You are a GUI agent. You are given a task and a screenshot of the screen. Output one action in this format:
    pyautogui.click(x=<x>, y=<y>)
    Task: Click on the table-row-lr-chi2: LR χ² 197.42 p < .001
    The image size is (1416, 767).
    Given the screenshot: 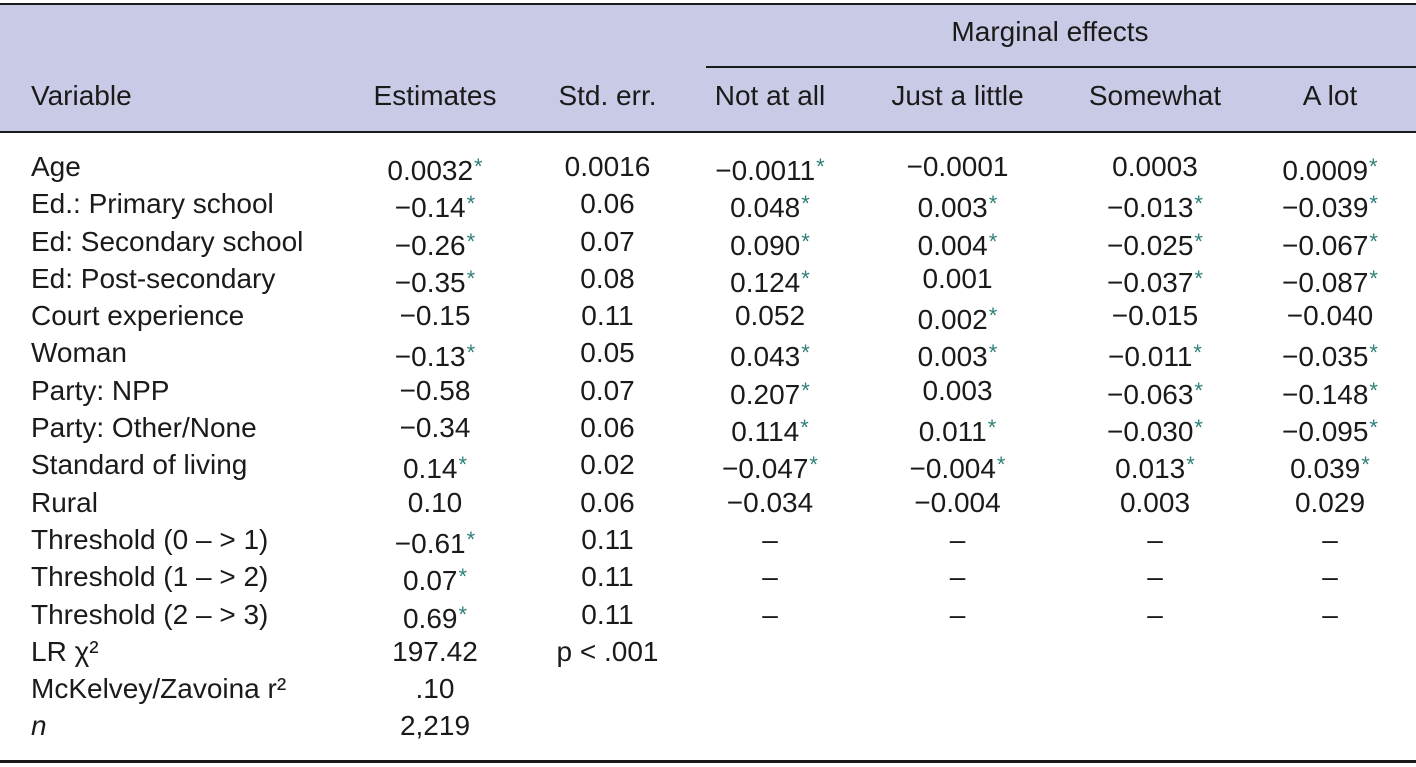 What is the action you would take?
    pyautogui.click(x=708, y=651)
    